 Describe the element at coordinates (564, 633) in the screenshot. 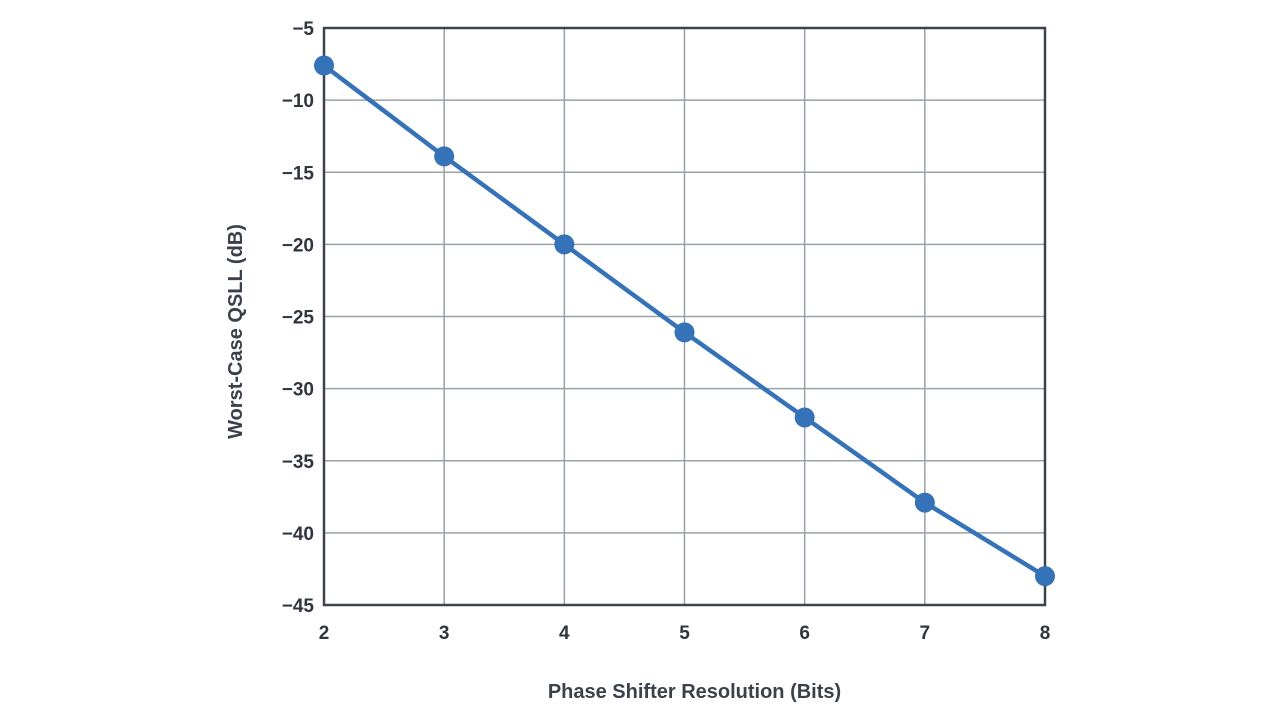

I see `x-tick-label: 4` at that location.